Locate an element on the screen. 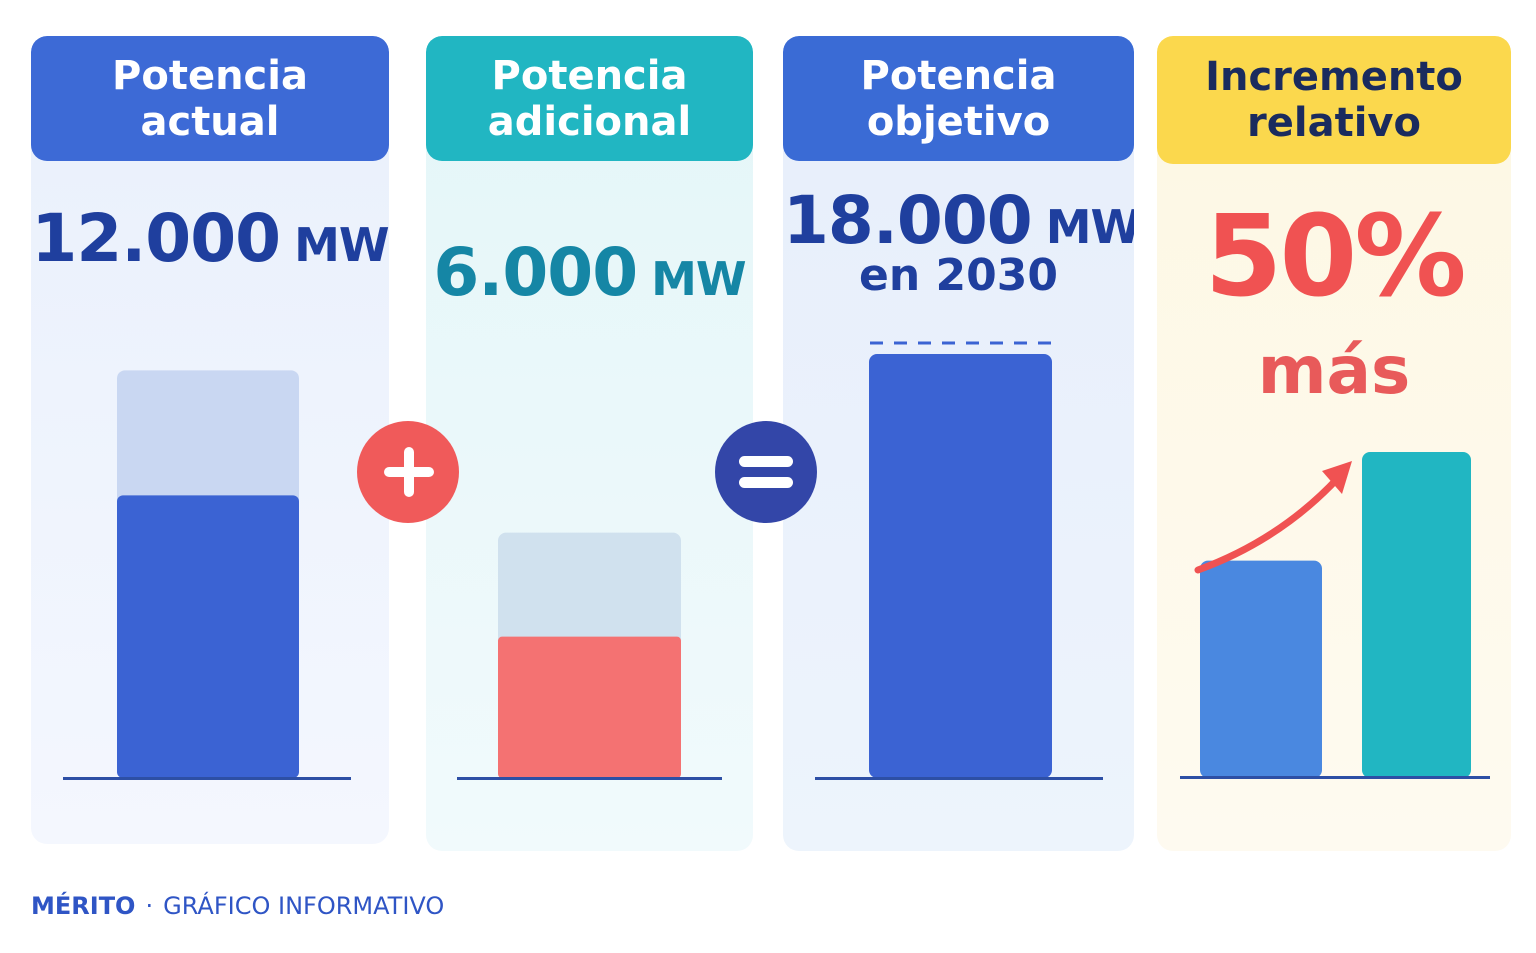 This screenshot has height=953, width=1536. footer-text: GRÁFICO INFORMATIVO is located at coordinates (304, 906).